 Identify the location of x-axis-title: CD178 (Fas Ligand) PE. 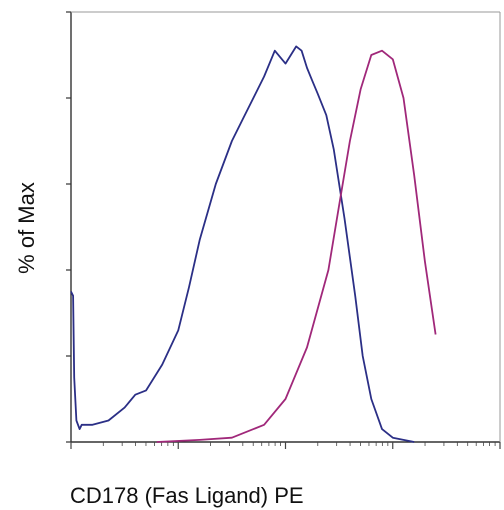
(187, 495).